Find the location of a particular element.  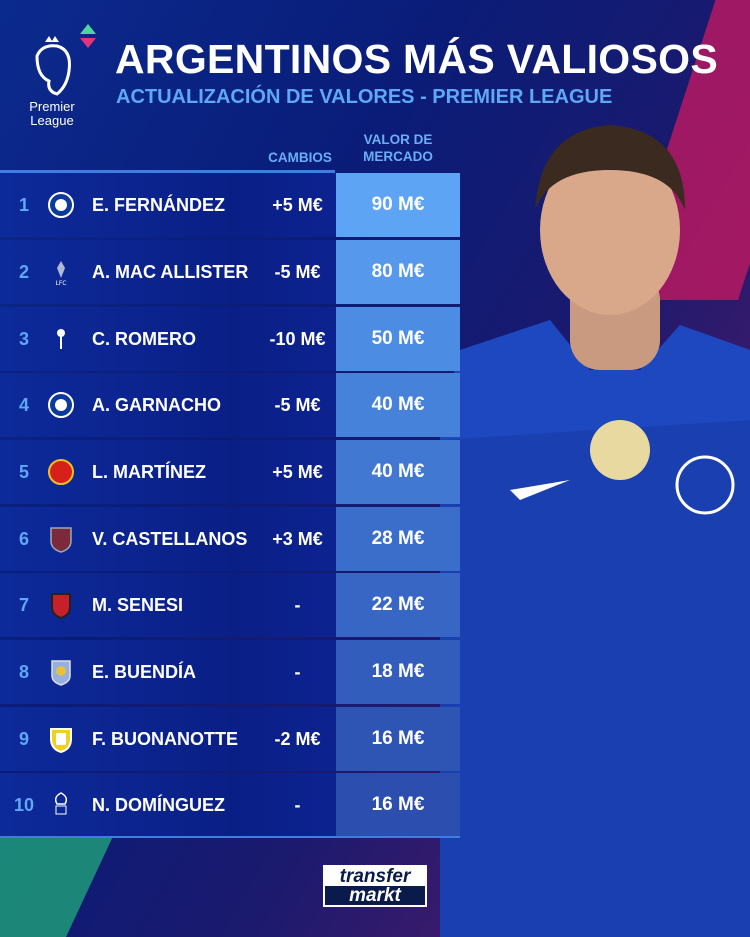

value-change: -10 M€ is located at coordinates (297, 338).